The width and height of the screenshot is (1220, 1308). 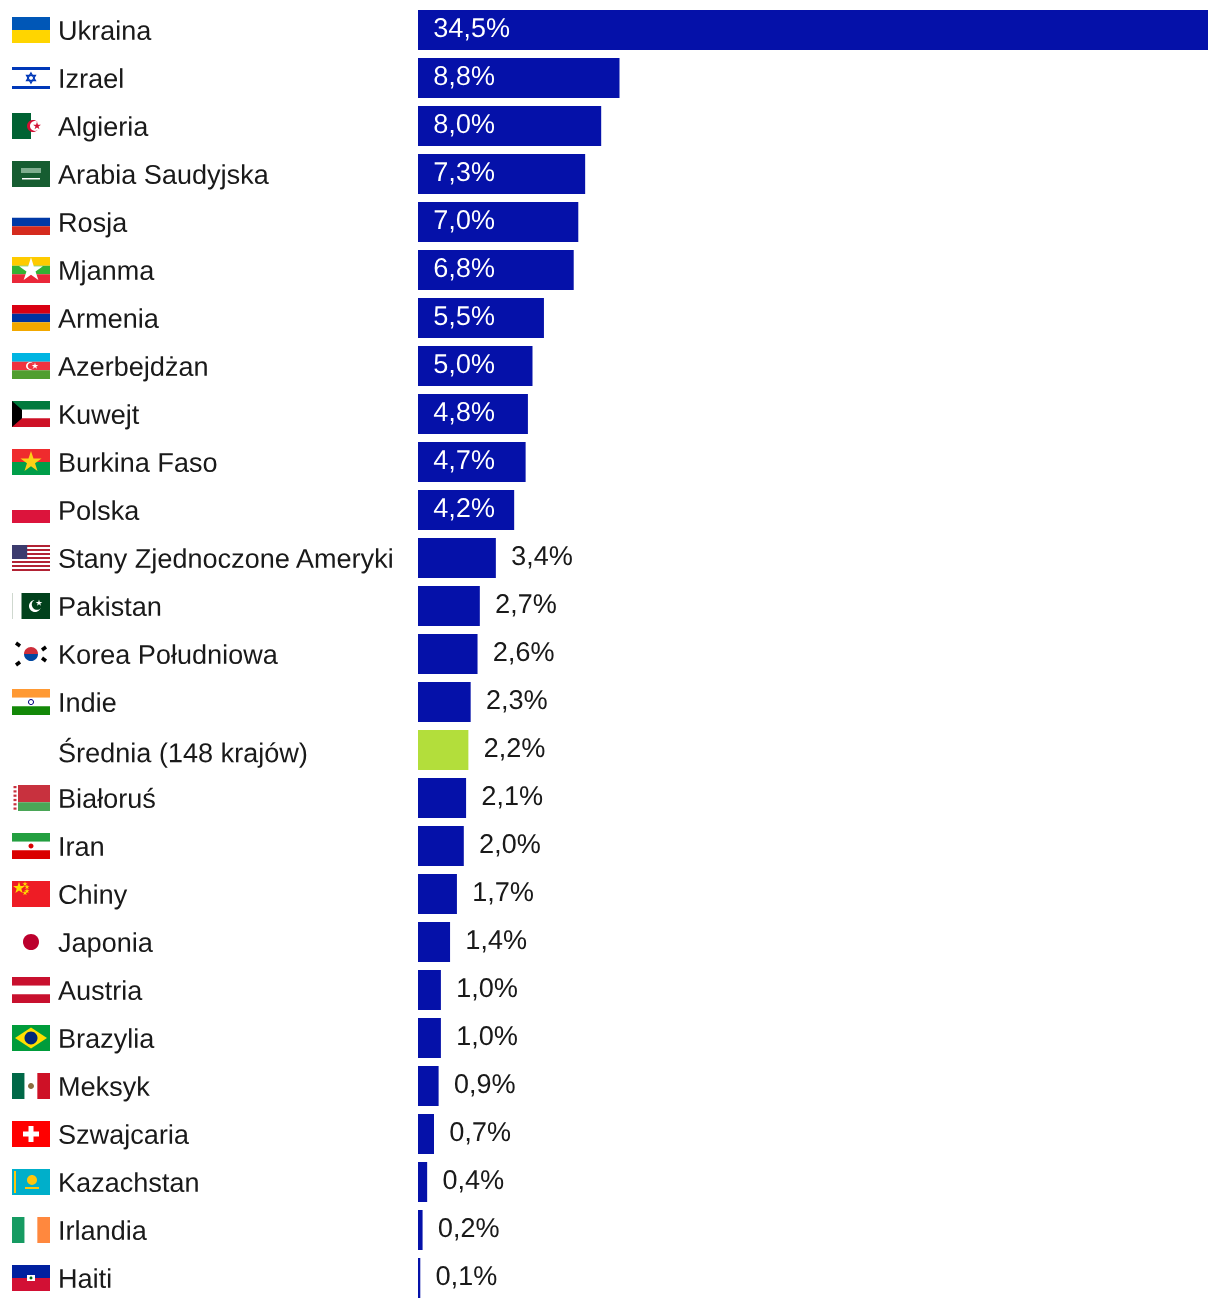 I want to click on y-tick-label: Azerbejdżan, so click(x=132, y=369).